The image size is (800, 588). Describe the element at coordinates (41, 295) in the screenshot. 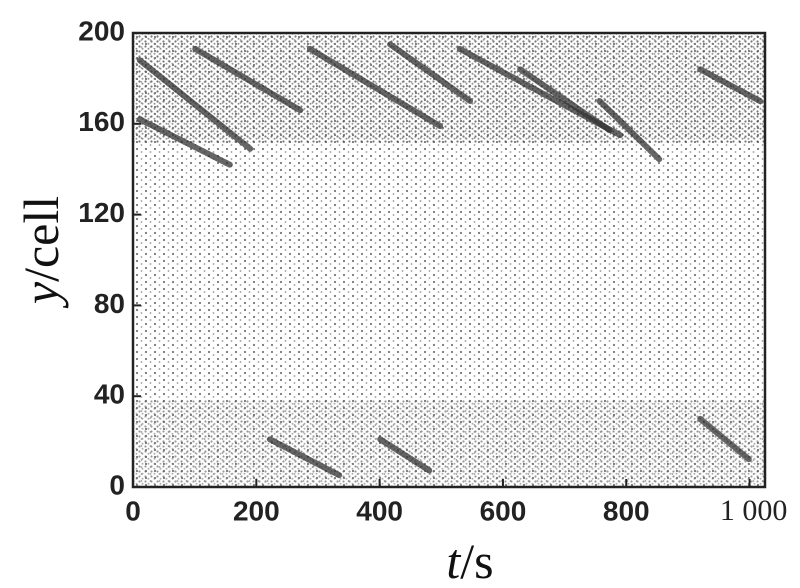

I see `y-axis-var: y` at that location.